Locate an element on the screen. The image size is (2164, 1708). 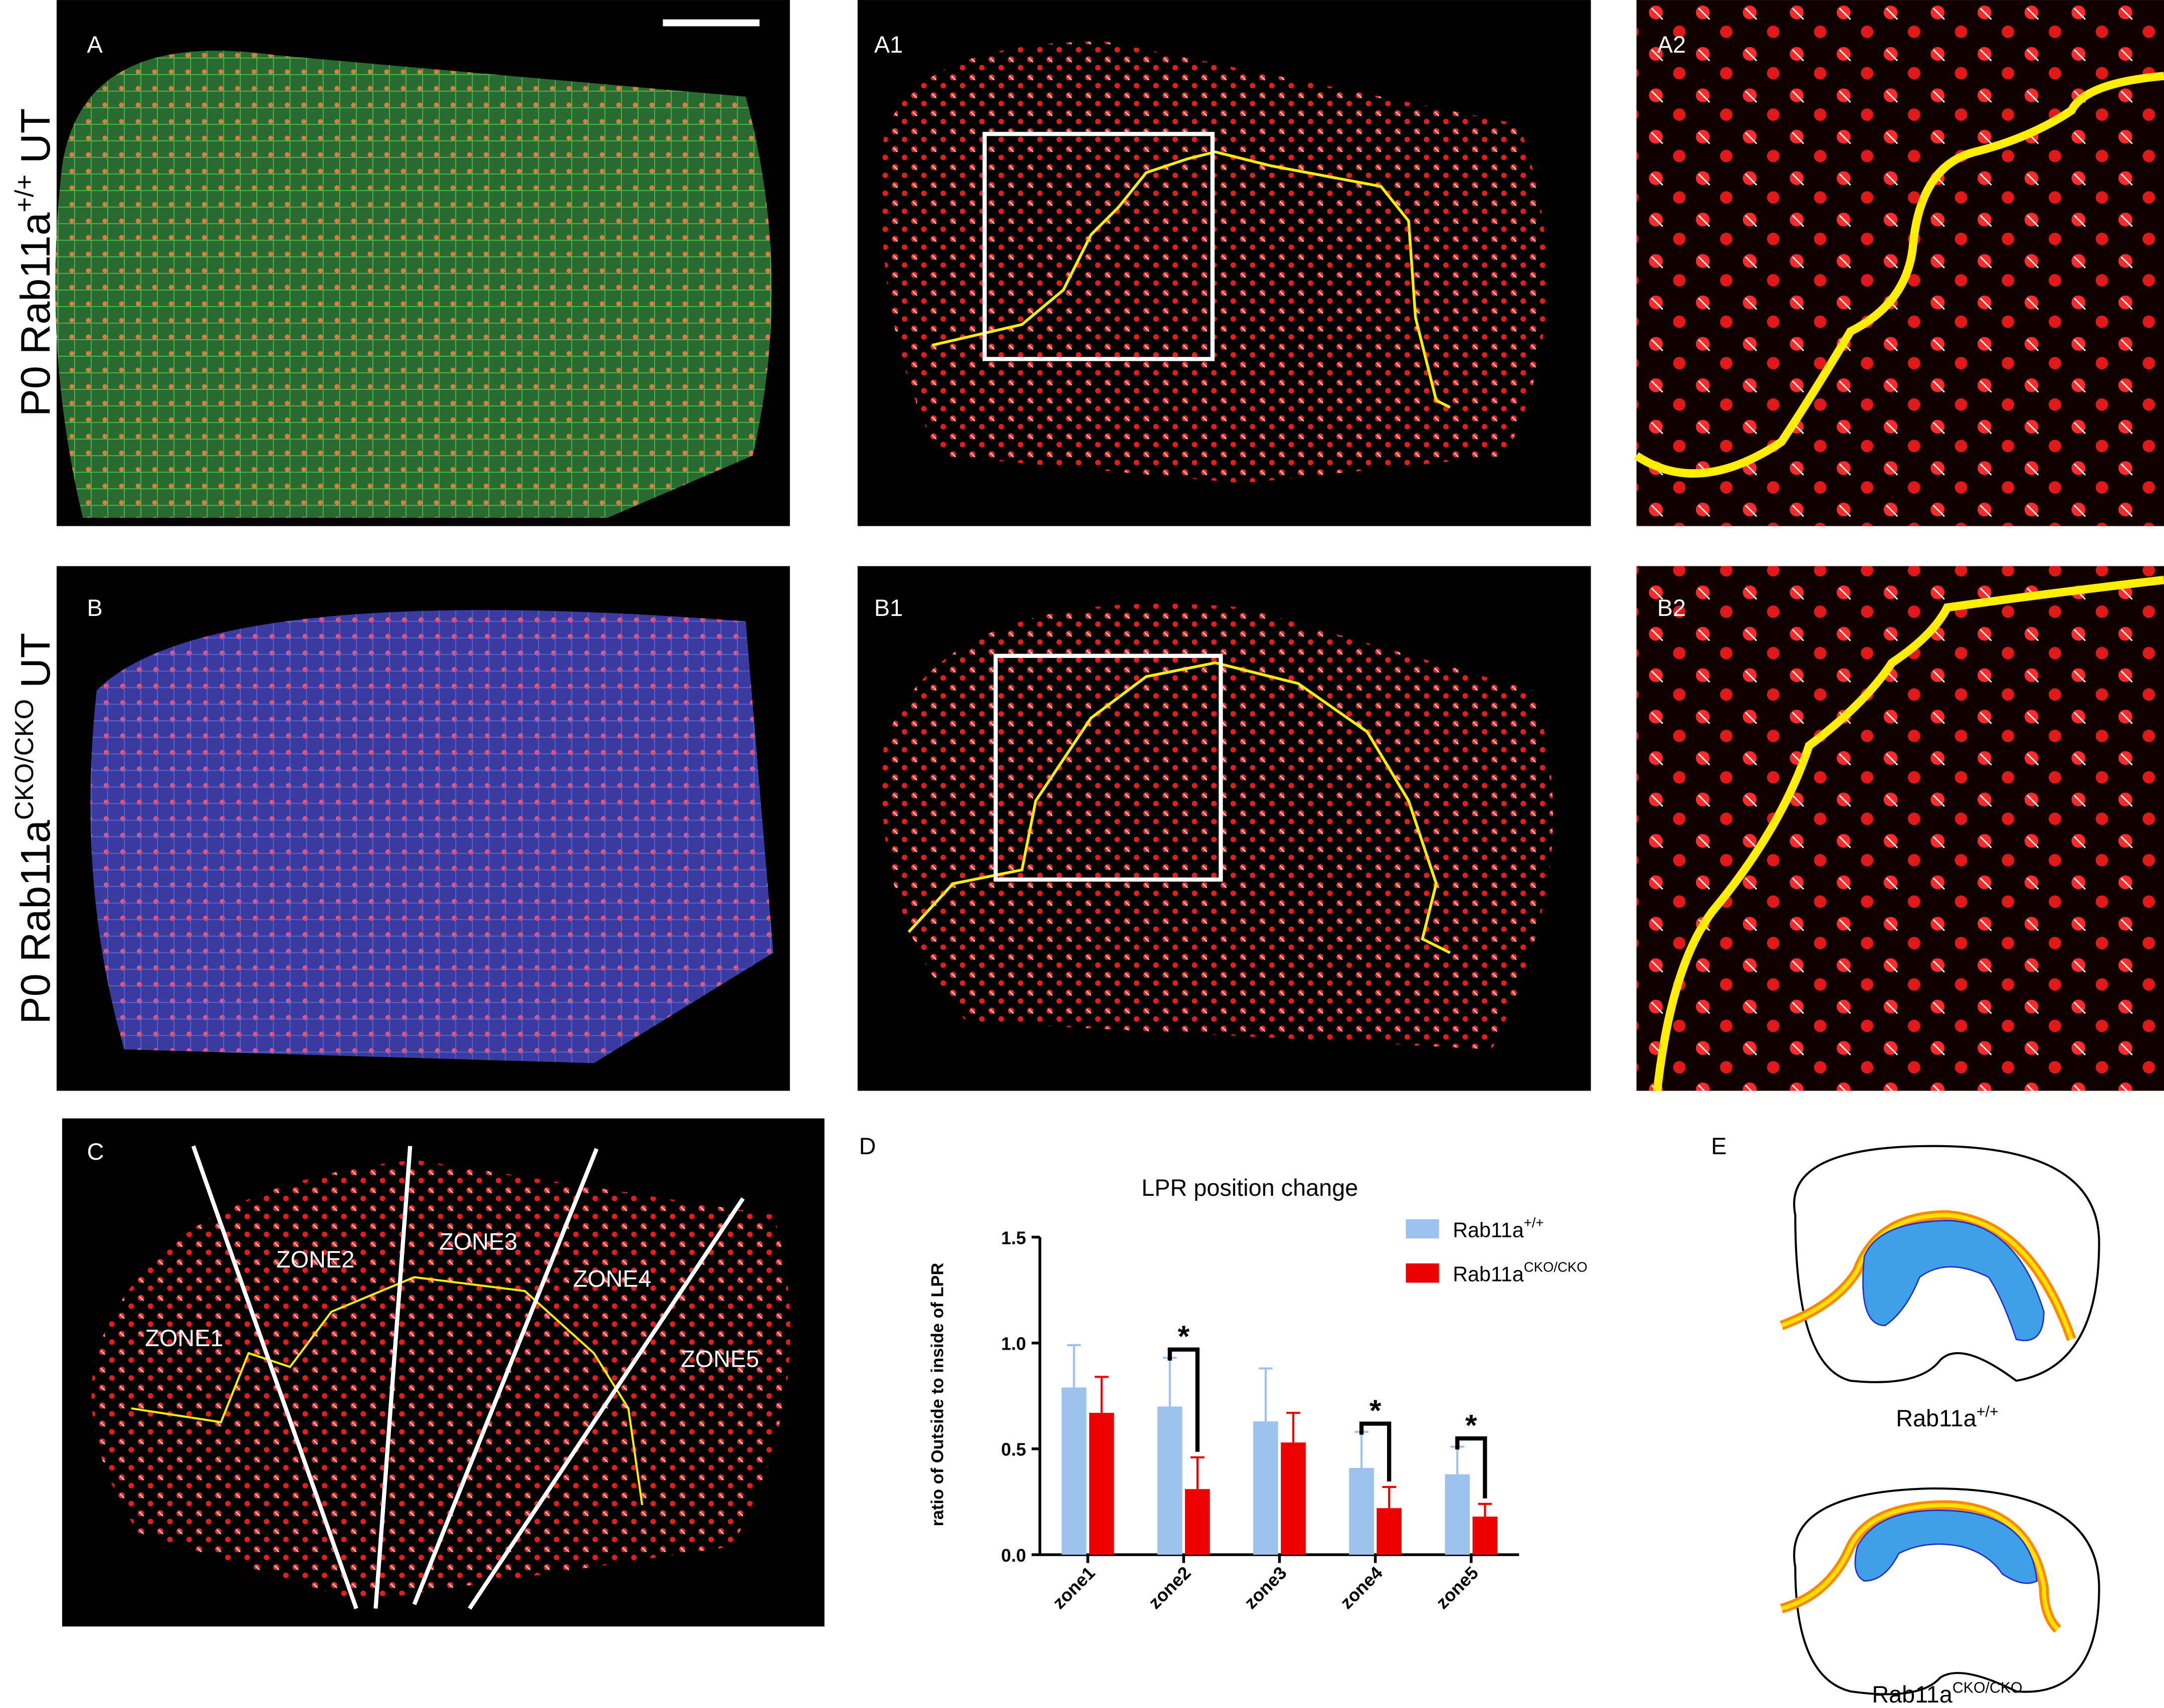
y-tick-label: 0.0 is located at coordinates (1014, 1556).